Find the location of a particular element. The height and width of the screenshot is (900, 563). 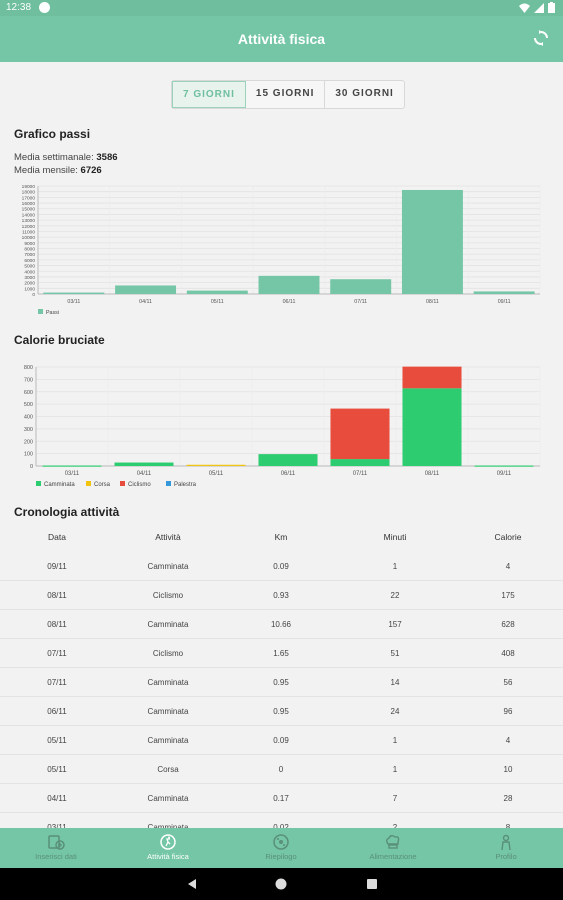

y-tick-label: 800 is located at coordinates (28, 368).